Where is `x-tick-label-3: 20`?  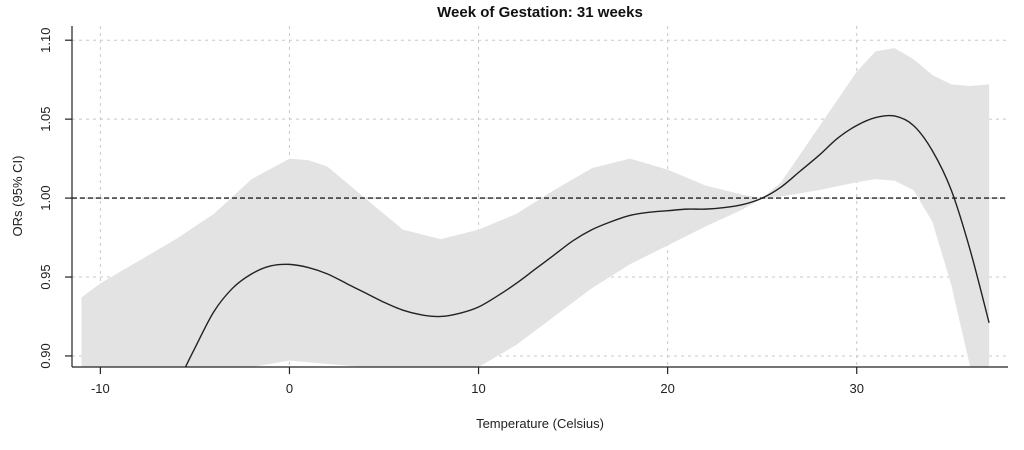
x-tick-label-3: 20 is located at coordinates (667, 388).